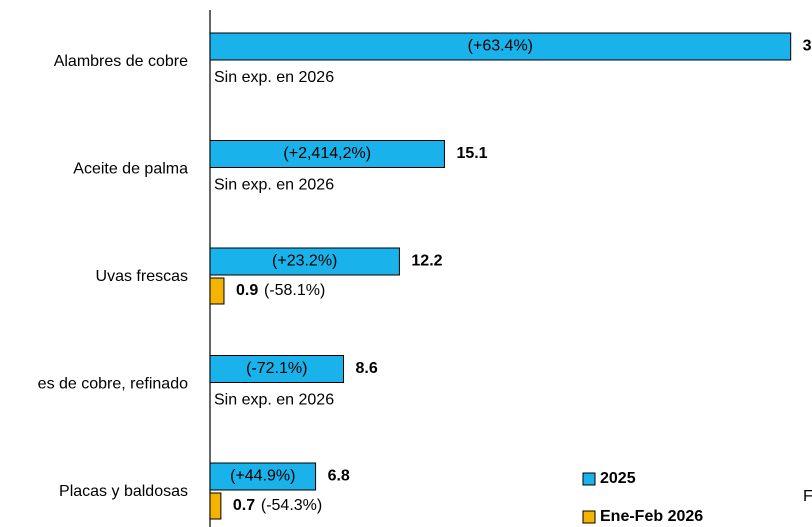 This screenshot has width=812, height=527. Describe the element at coordinates (113, 384) in the screenshot. I see `category-label: es de cobre, refinado` at that location.